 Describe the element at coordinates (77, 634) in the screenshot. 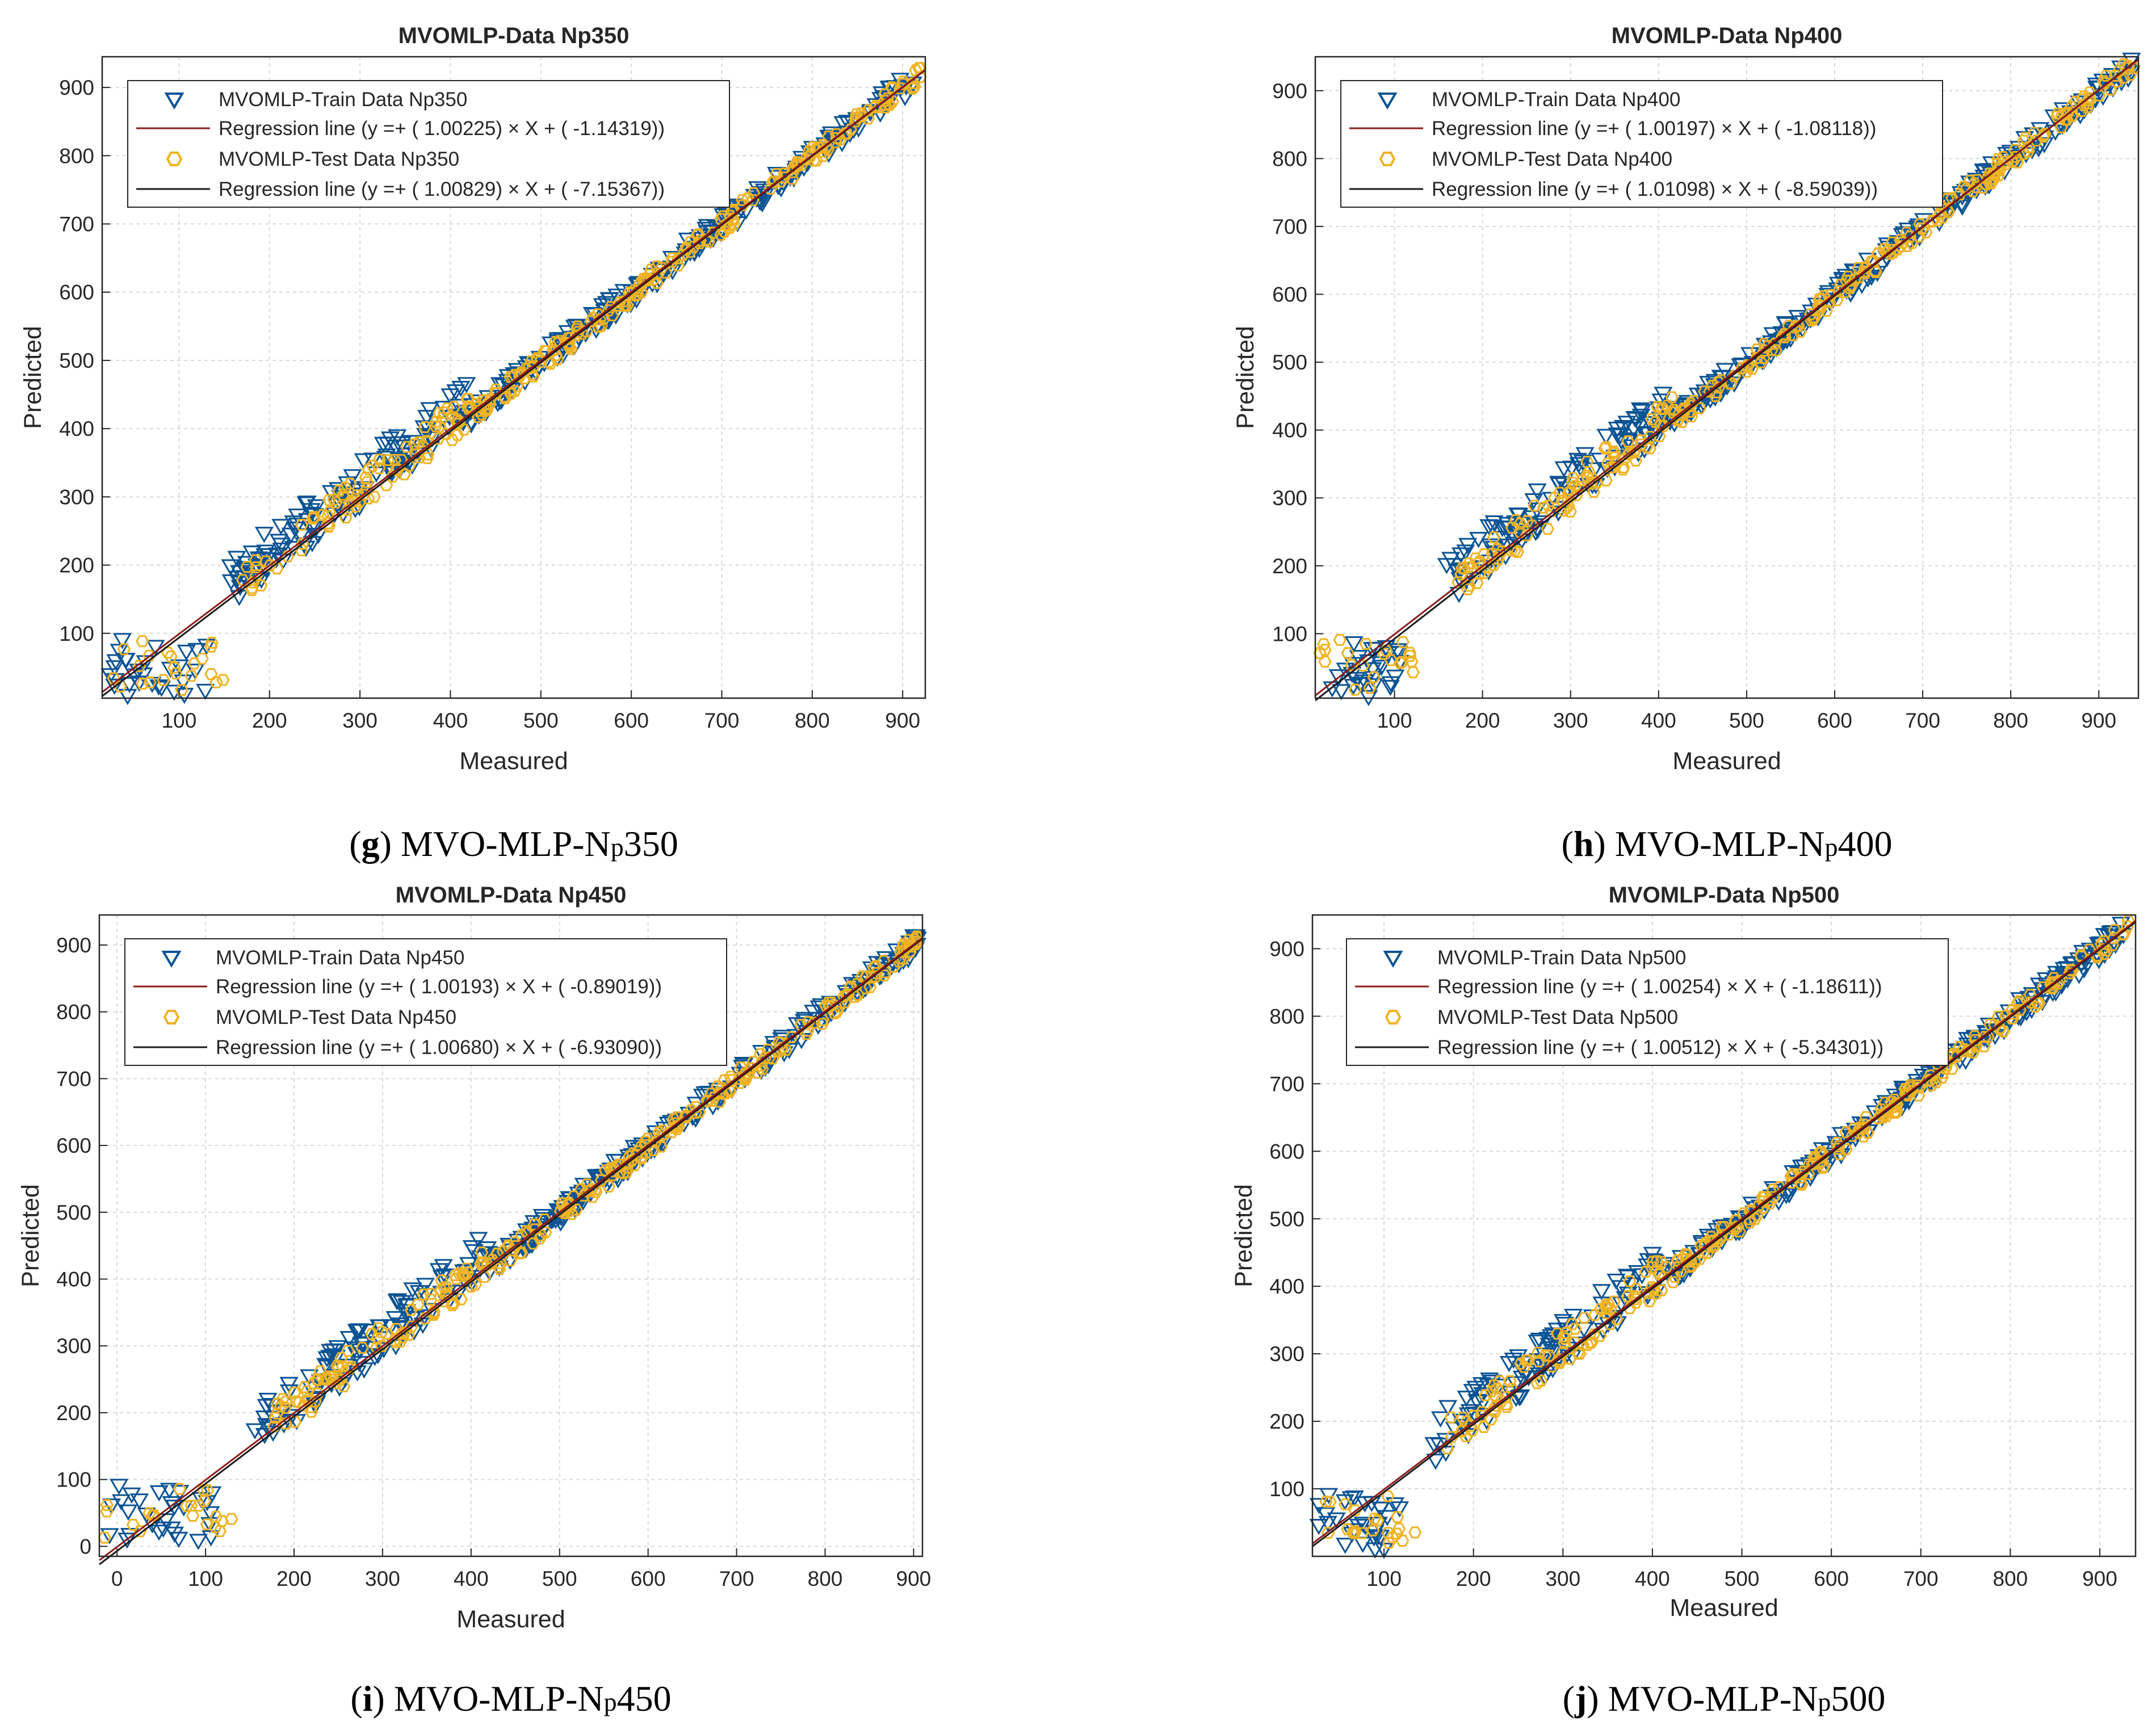

I see `y-tick-label: 100` at that location.